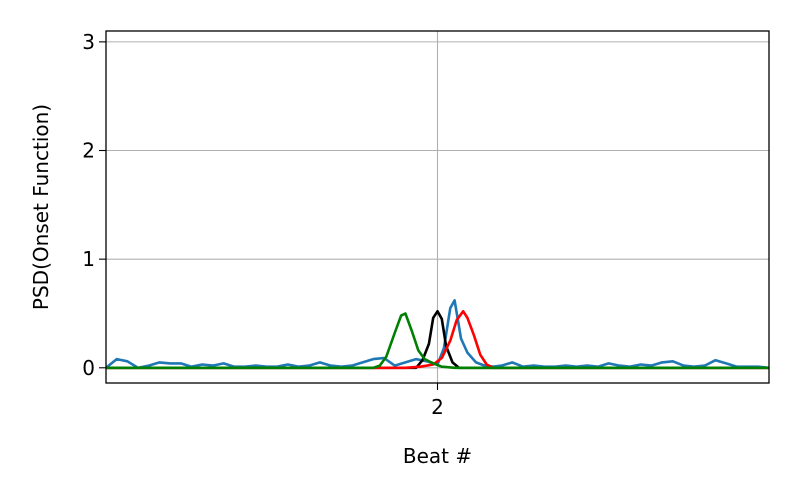  What do you see at coordinates (88, 151) in the screenshot?
I see `y-tick-label: 2` at bounding box center [88, 151].